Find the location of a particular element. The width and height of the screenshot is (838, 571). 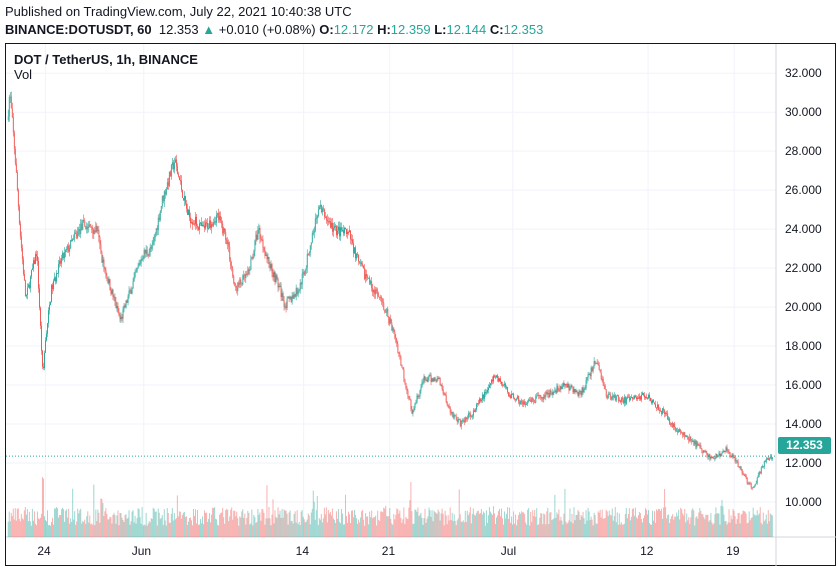

low-label: L: is located at coordinates (440, 29).